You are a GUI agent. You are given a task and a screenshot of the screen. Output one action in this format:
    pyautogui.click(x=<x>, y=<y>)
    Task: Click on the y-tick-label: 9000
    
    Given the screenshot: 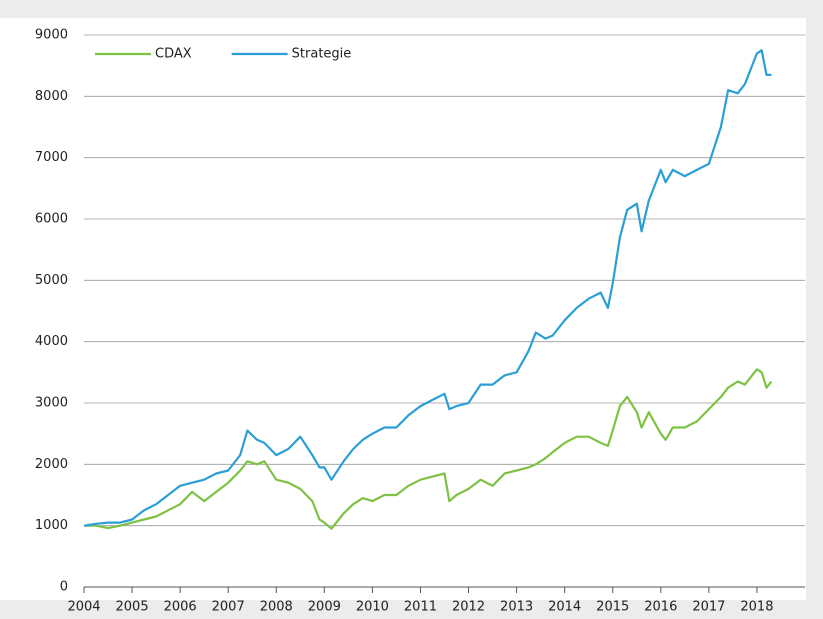 What is the action you would take?
    pyautogui.click(x=51, y=35)
    